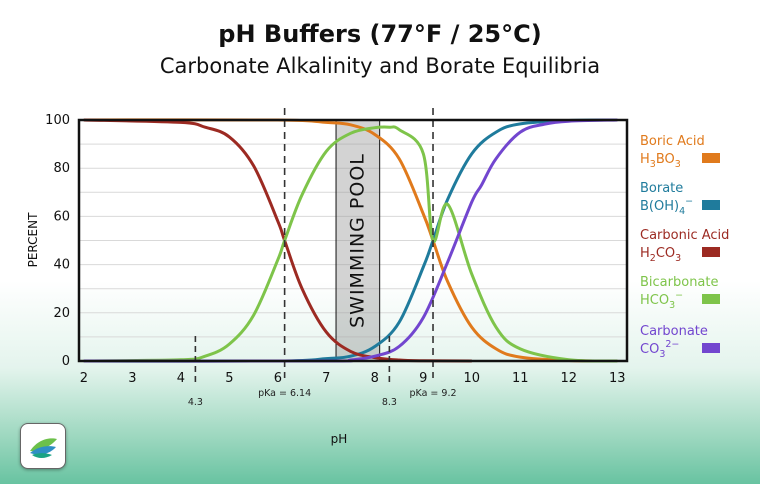  I want to click on legend-swatch-borate, so click(711, 205).